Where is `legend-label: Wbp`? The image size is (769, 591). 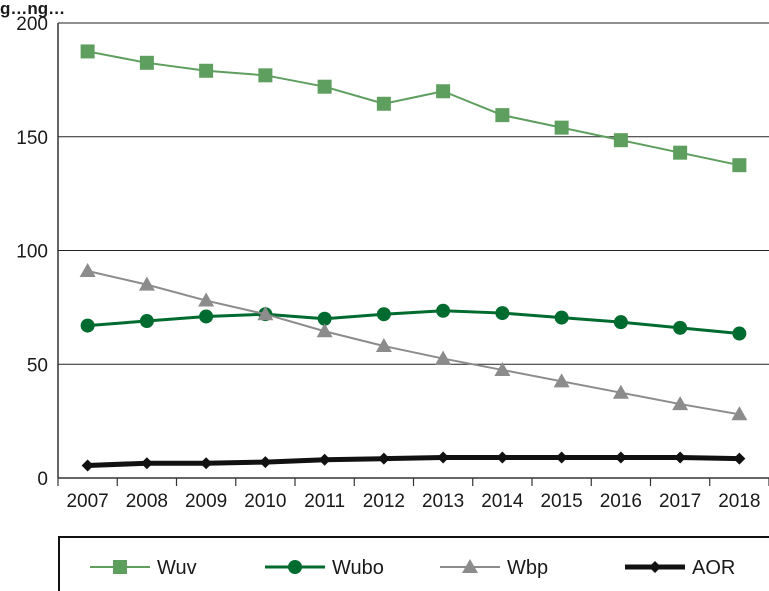 legend-label: Wbp is located at coordinates (527, 568).